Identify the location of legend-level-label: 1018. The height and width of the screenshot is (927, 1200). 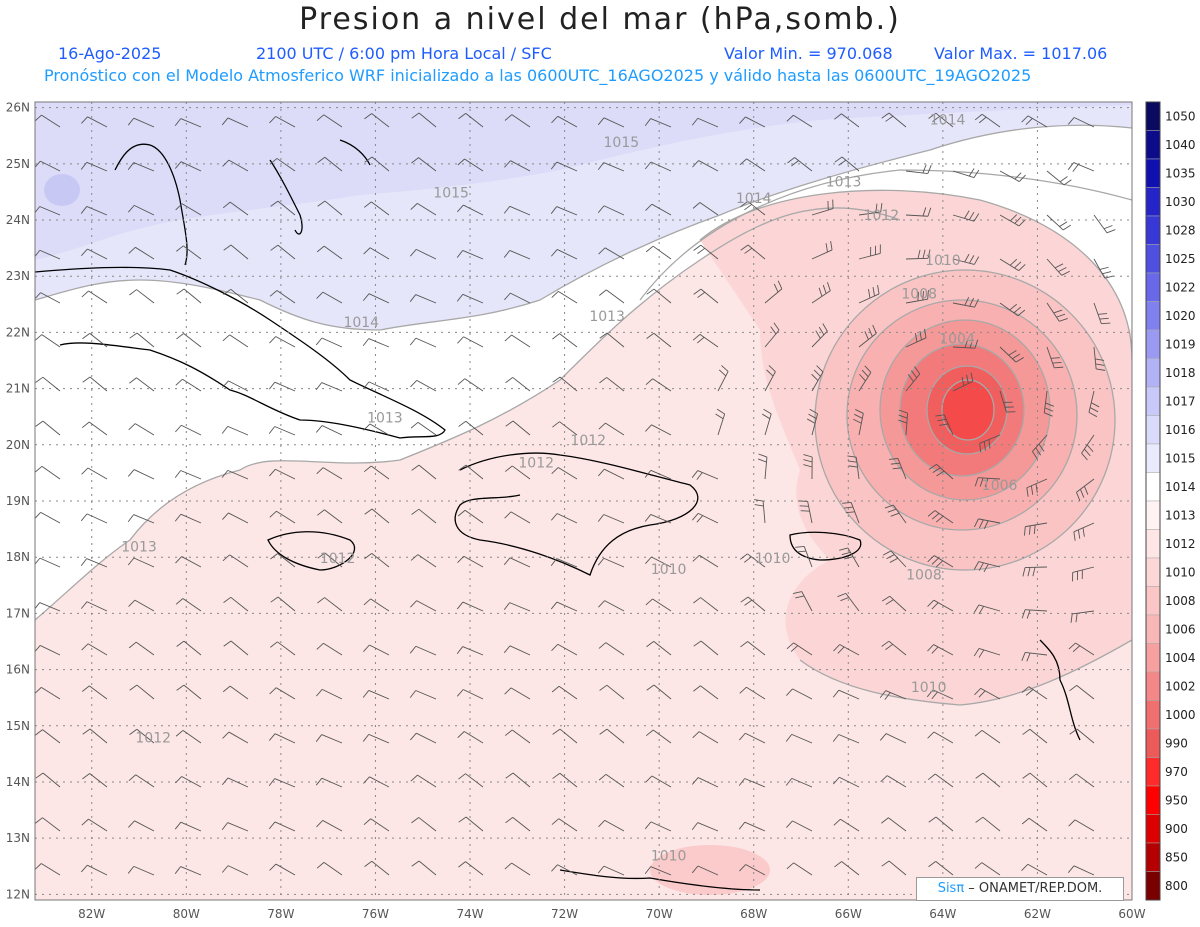
(1180, 373).